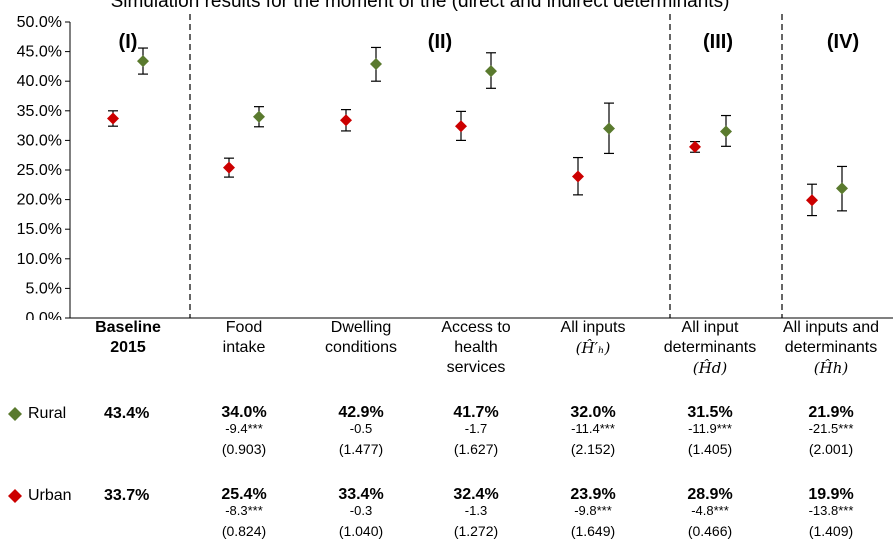  I want to click on standard-error: (1.272), so click(476, 531).